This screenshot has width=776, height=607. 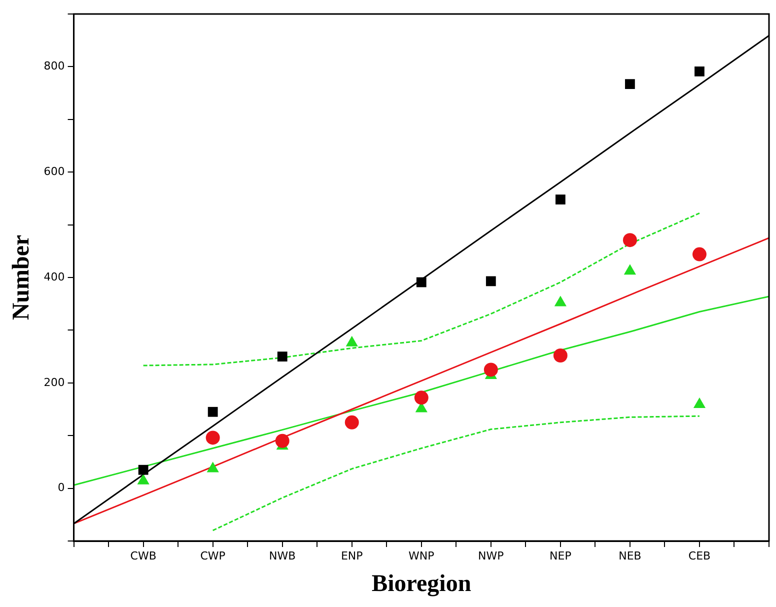 I want to click on line-series, so click(x=456, y=473).